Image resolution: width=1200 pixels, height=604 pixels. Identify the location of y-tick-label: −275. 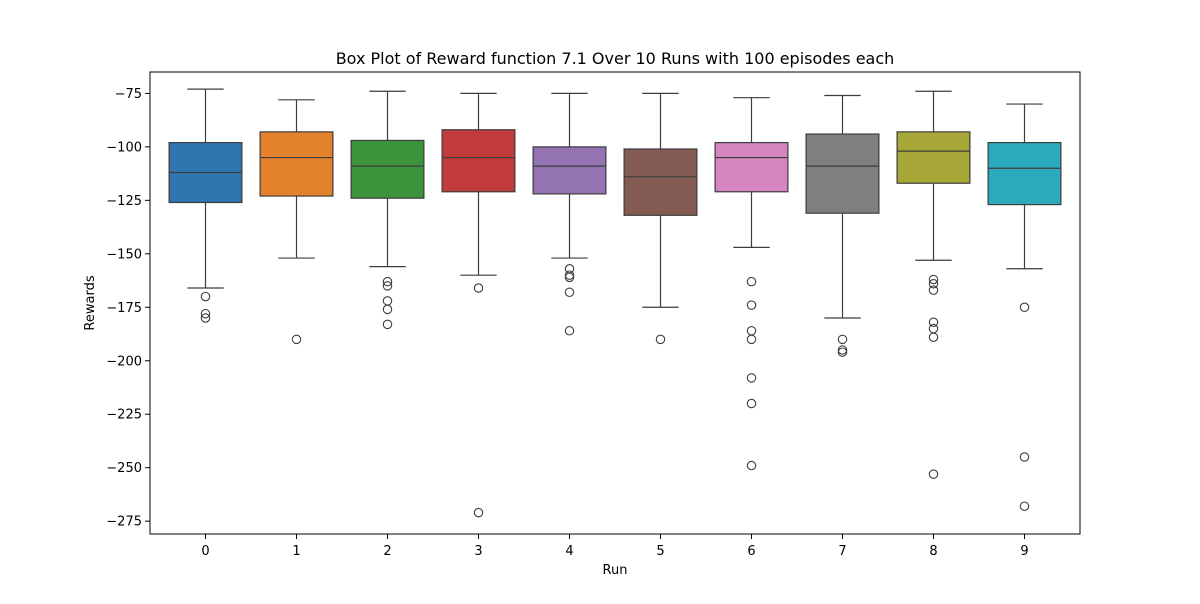
(124, 522).